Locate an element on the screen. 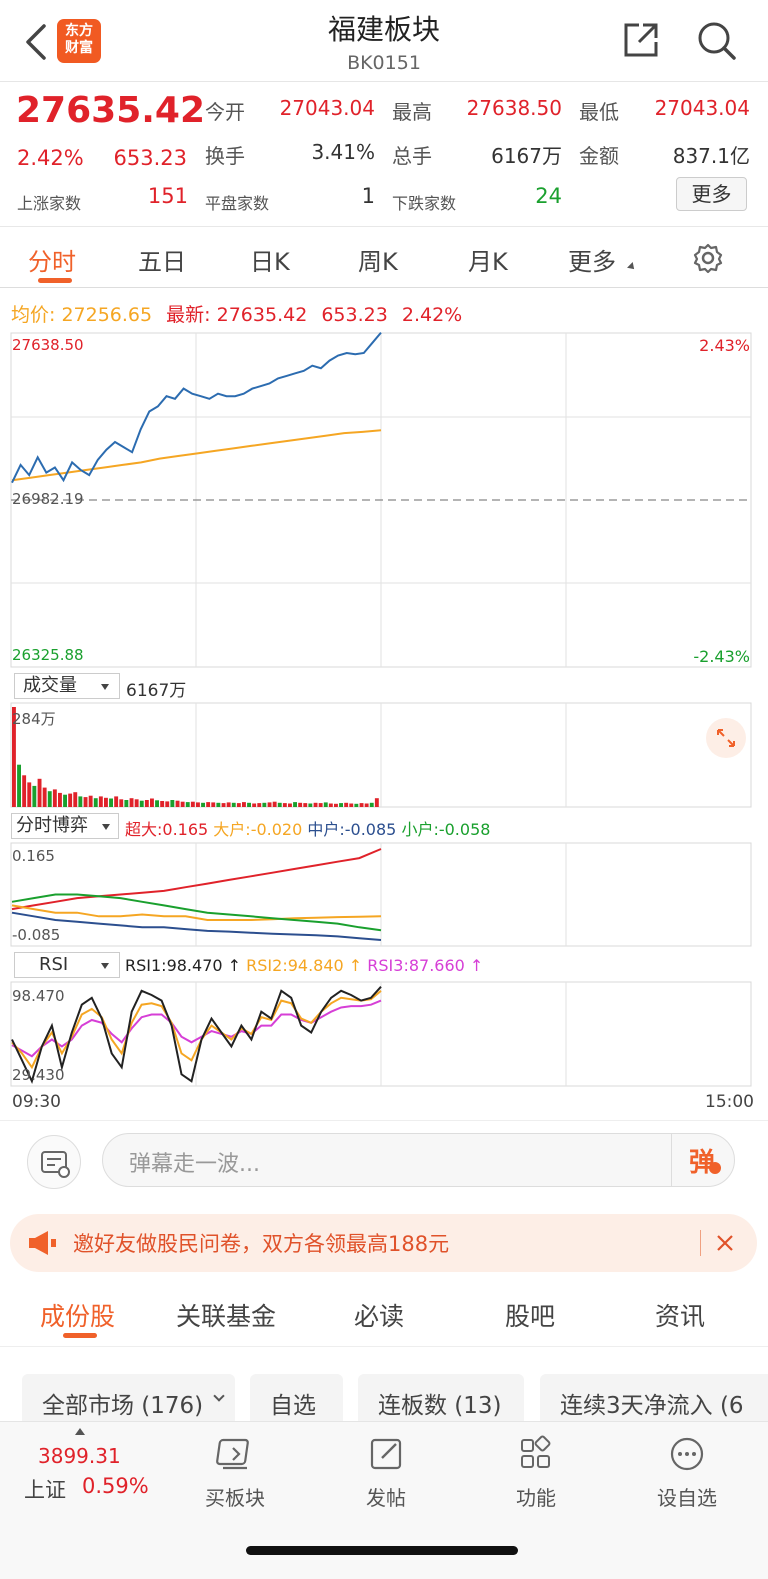 This screenshot has height=1579, width=768. logo-text: 东方财富 is located at coordinates (79, 39).